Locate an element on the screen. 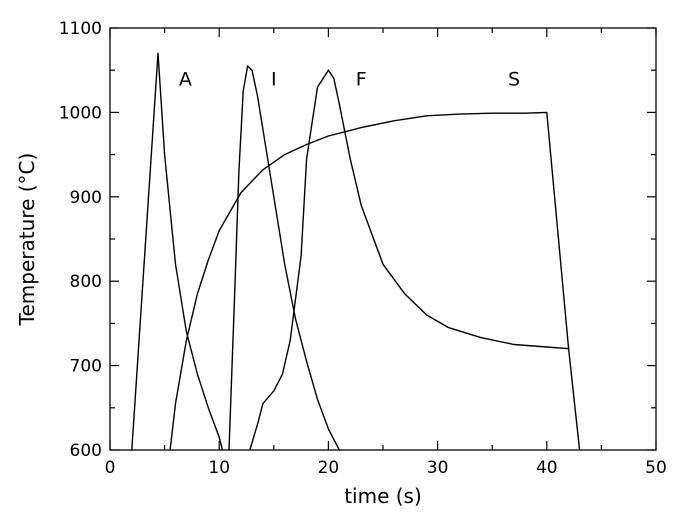 Image resolution: width=695 pixels, height=518 pixels. y-axis-label: Temperature (°C) is located at coordinates (27, 240).